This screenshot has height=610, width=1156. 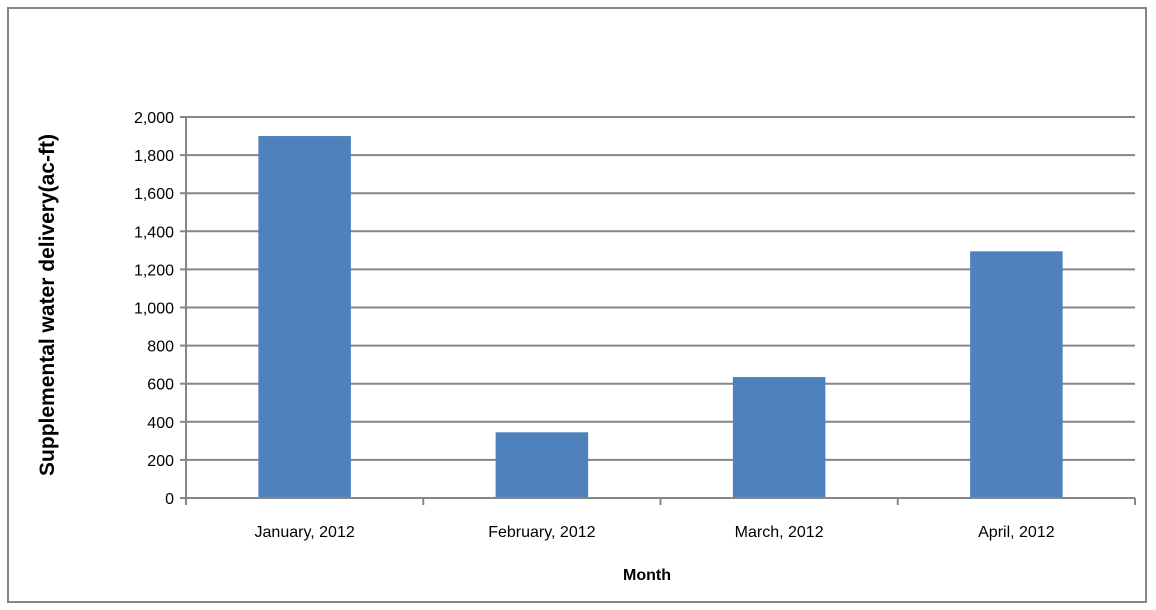 I want to click on y-tick-label: 800, so click(x=160, y=347).